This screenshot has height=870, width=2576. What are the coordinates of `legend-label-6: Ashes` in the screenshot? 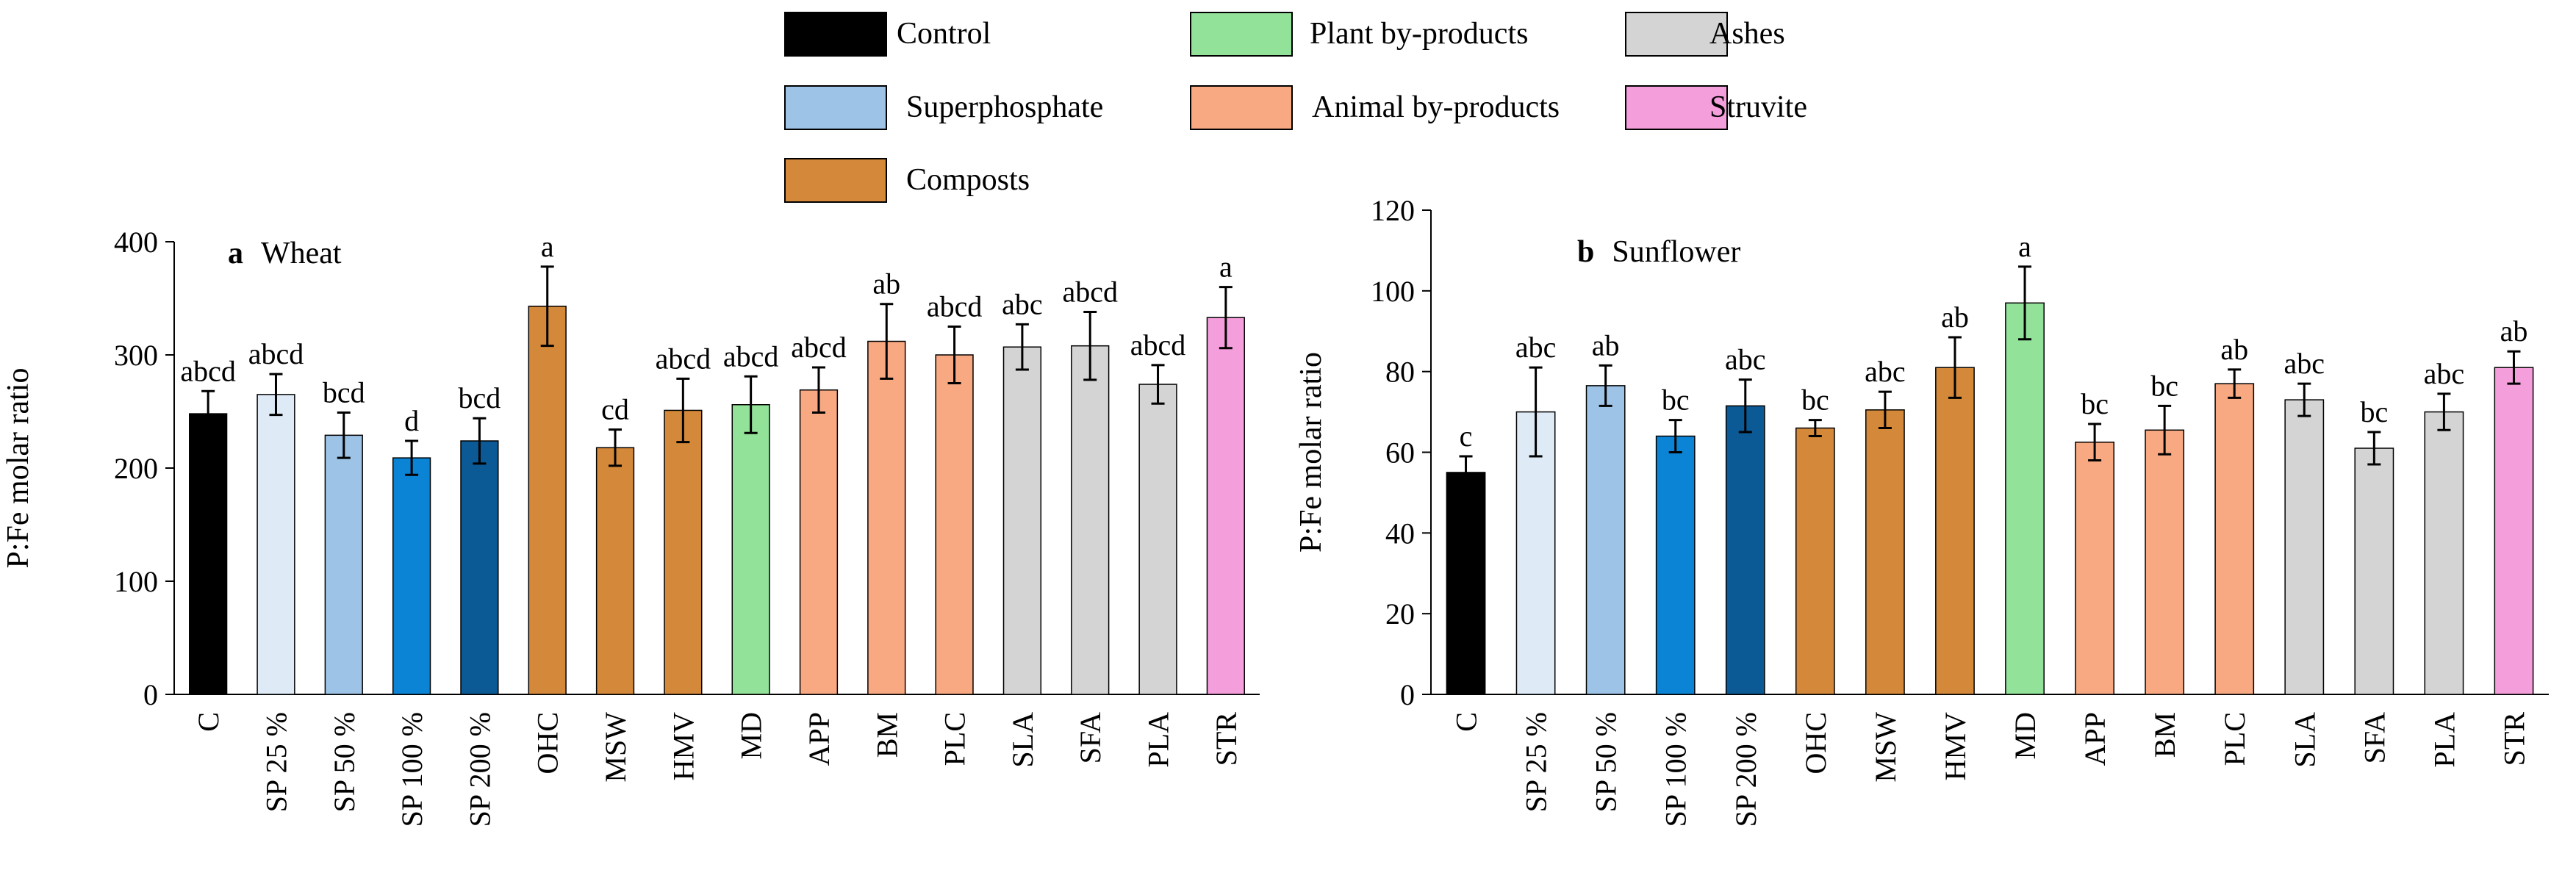 It's located at (1747, 34).